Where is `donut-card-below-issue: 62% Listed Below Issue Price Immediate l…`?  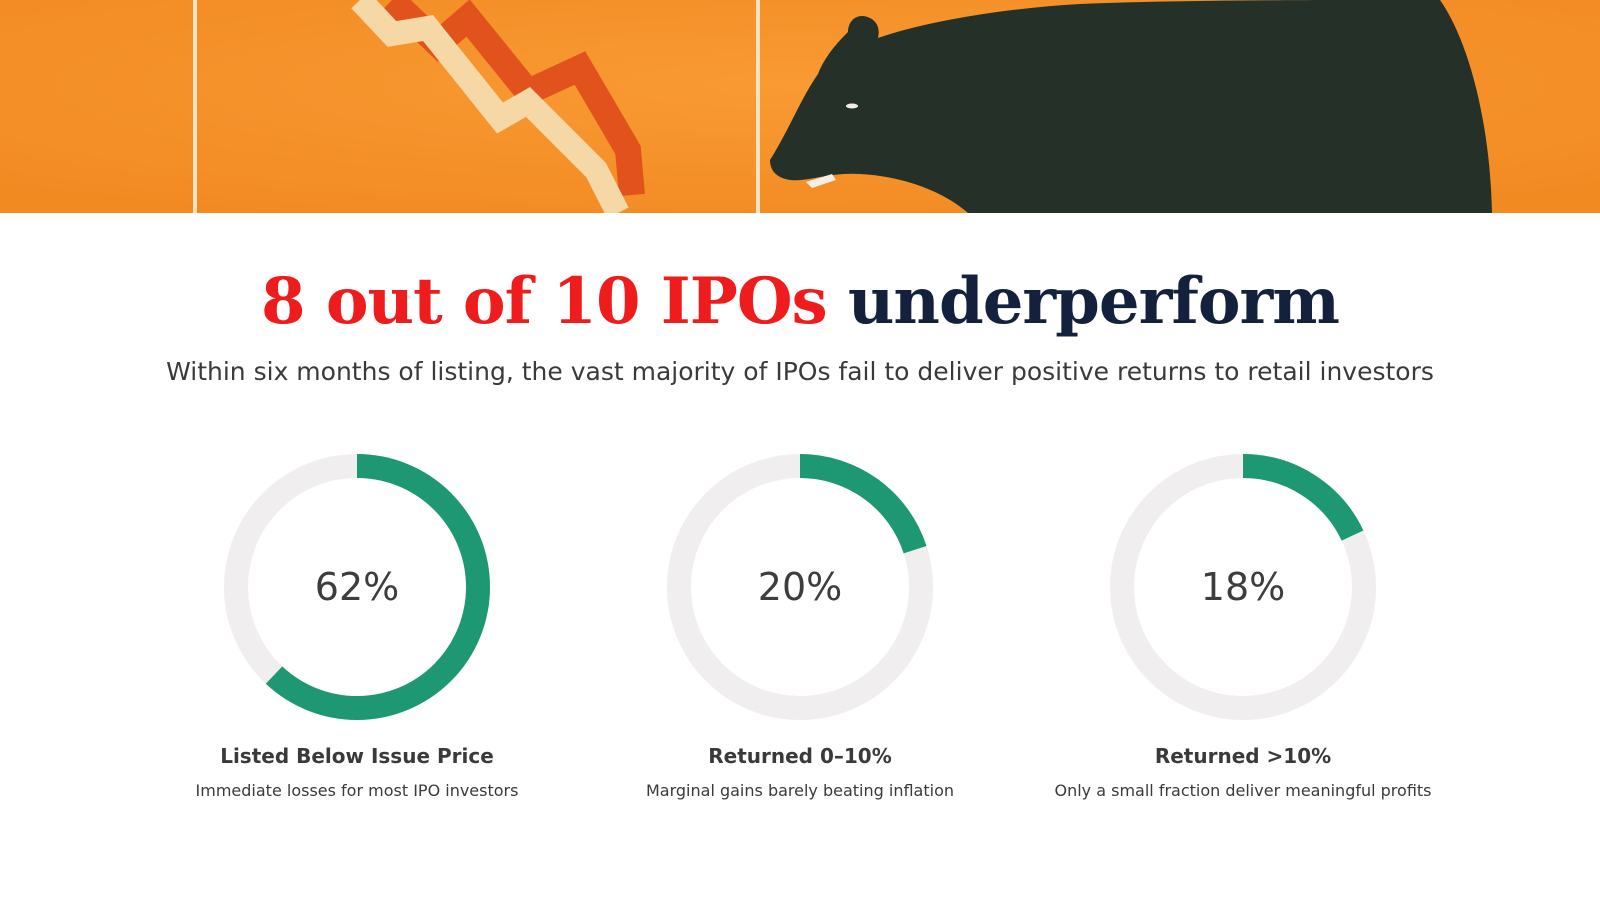 donut-card-below-issue: 62% Listed Below Issue Price Immediate l… is located at coordinates (357, 627).